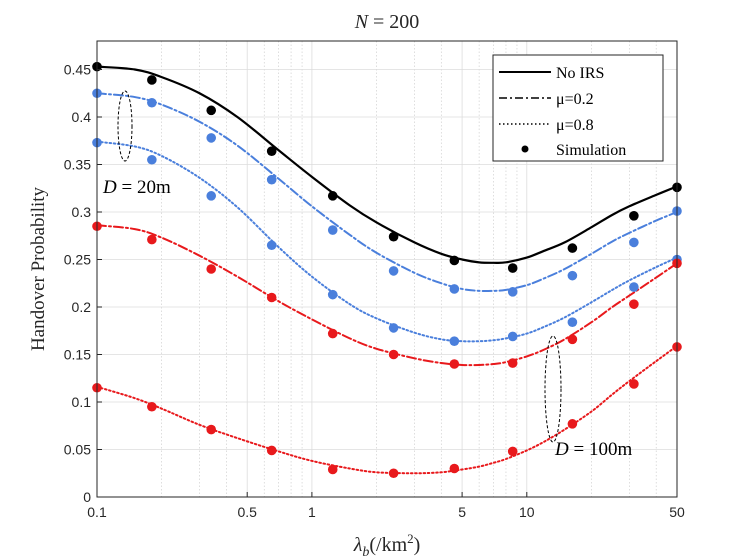 Image resolution: width=747 pixels, height=559 pixels. Describe the element at coordinates (575, 99) in the screenshot. I see `legend-label-mu02: μ=0.2` at that location.